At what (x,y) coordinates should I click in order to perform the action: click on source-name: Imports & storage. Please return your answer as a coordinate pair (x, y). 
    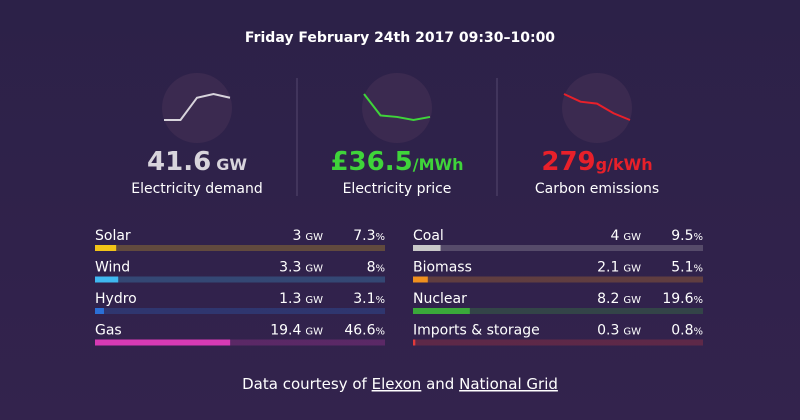
    Looking at the image, I should click on (476, 331).